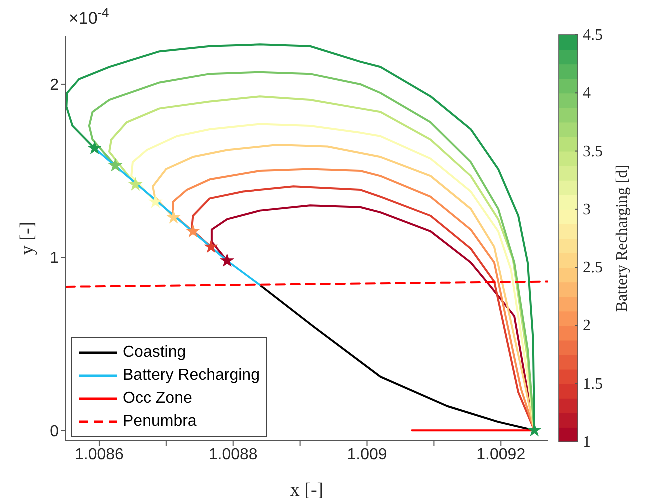 The image size is (658, 504). What do you see at coordinates (55, 431) in the screenshot?
I see `y-tick-label: 0` at bounding box center [55, 431].